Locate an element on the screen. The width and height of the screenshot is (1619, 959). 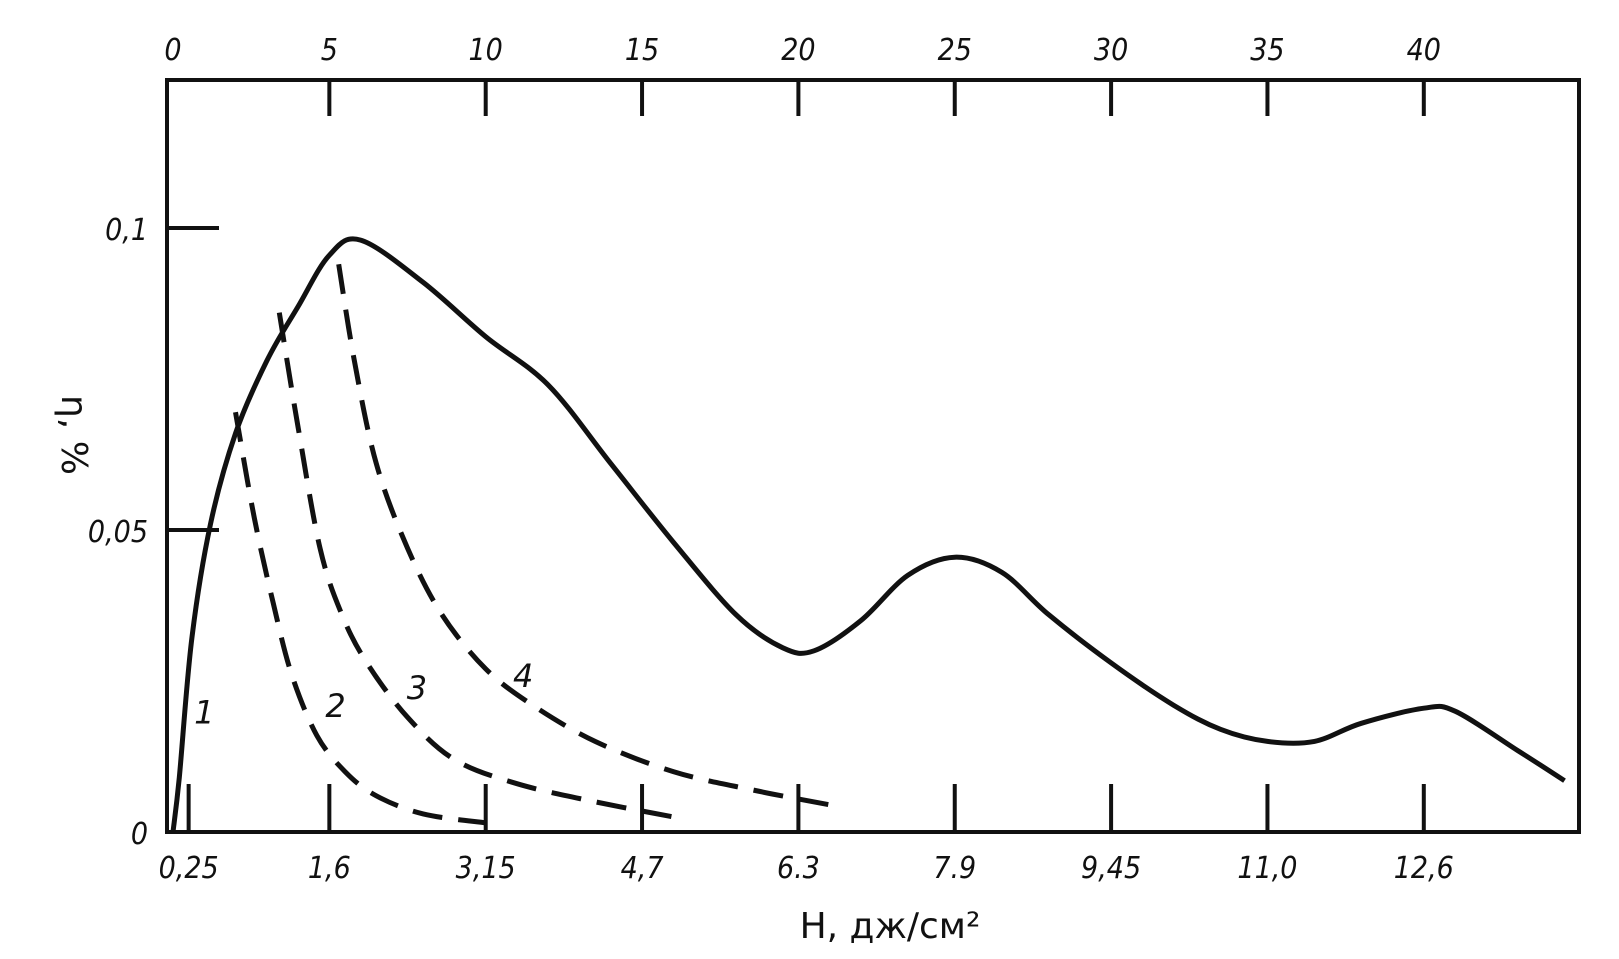
top-tick-label: 35 is located at coordinates (1267, 50).